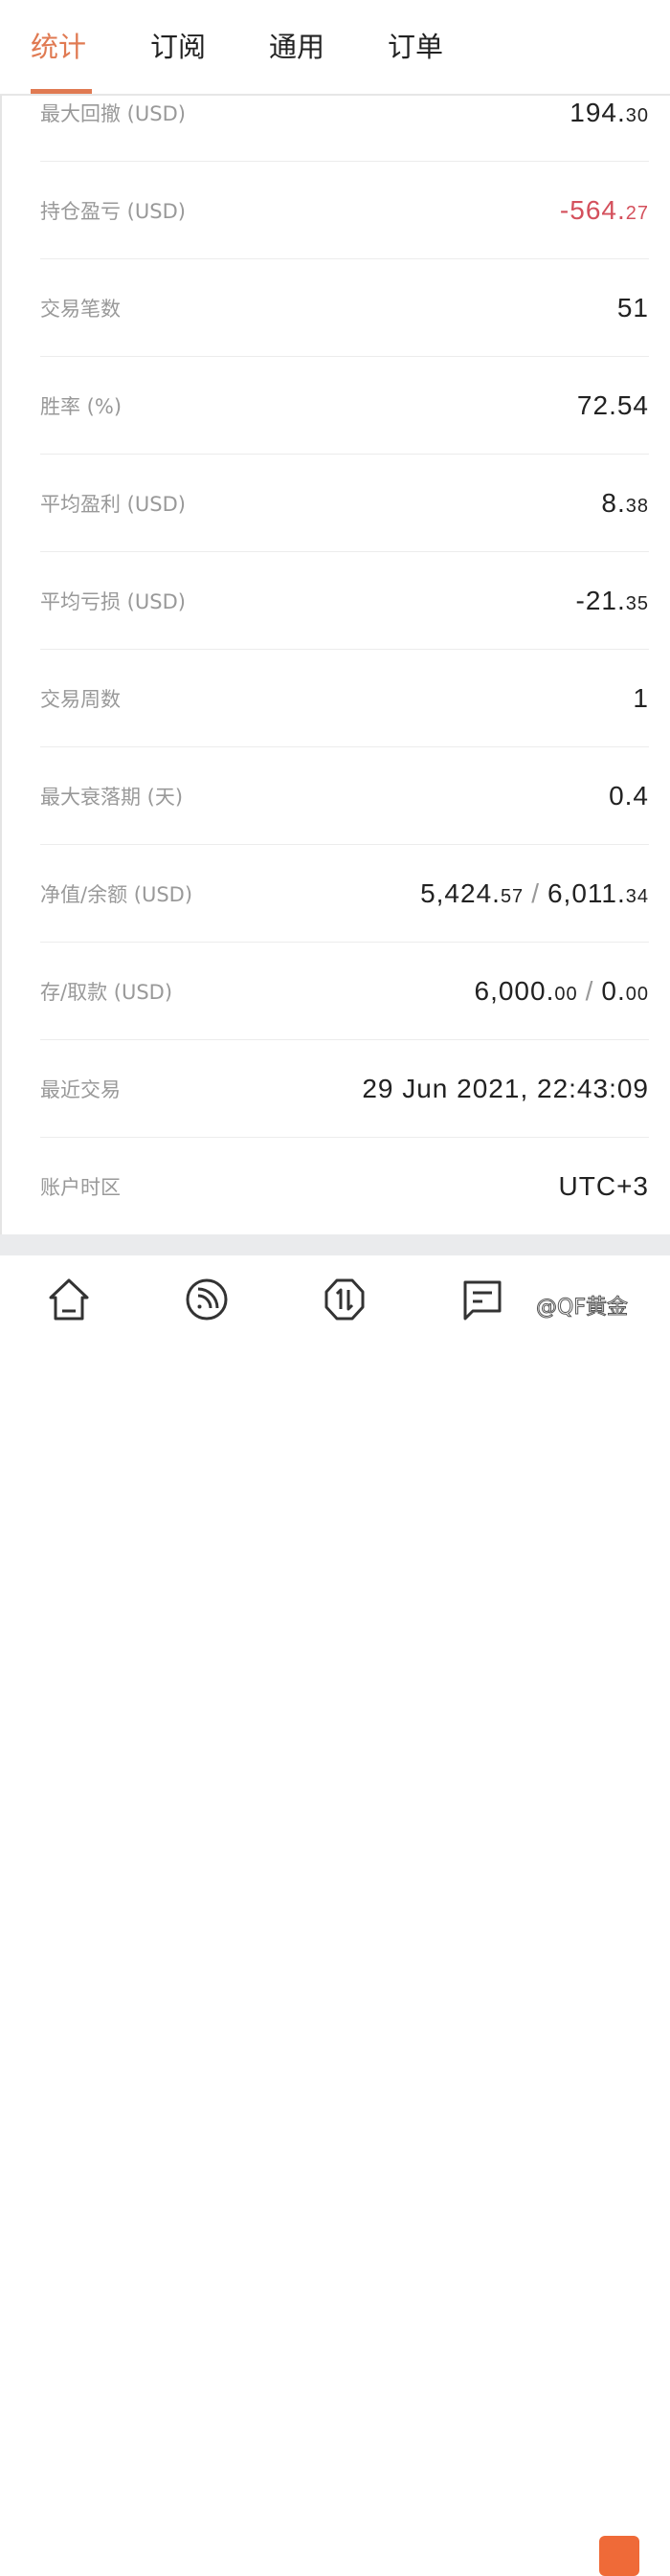 The height and width of the screenshot is (2576, 670). Describe the element at coordinates (613, 991) in the screenshot. I see `value-integer: 0.` at that location.